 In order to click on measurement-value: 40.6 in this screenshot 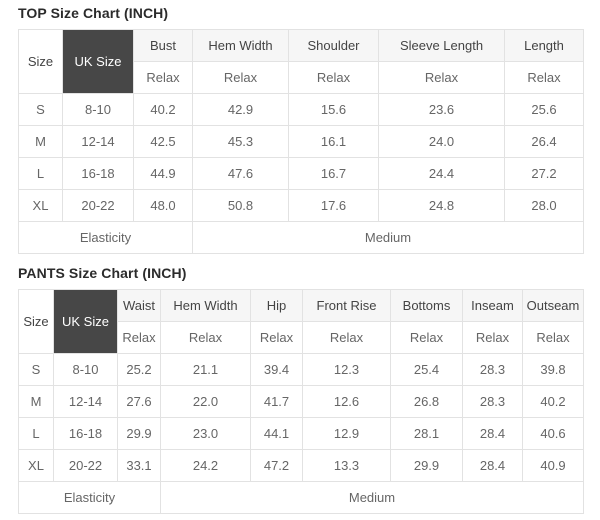, I will do `click(553, 433)`.